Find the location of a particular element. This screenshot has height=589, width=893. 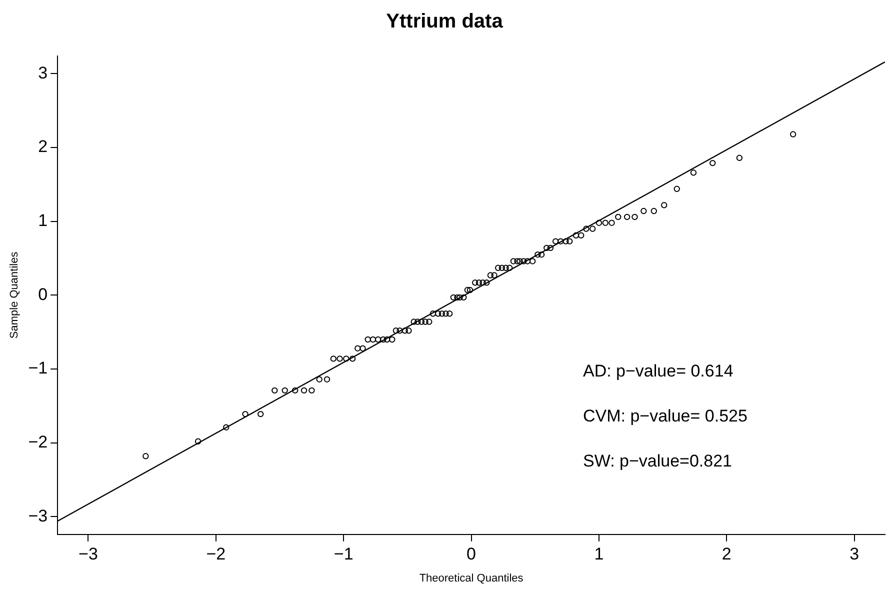

annotation: AD: p−value= 0.614 is located at coordinates (658, 370).